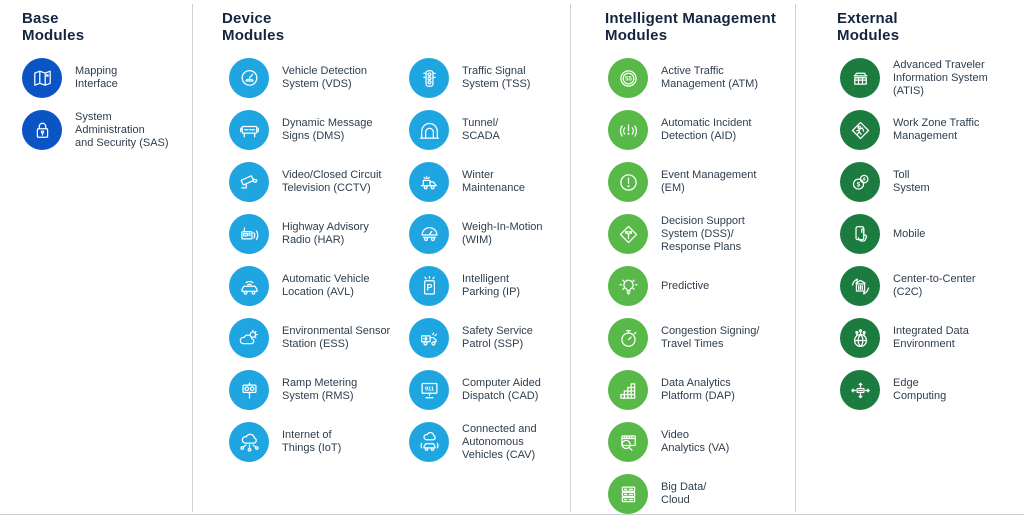 The height and width of the screenshot is (530, 1024). What do you see at coordinates (628, 234) in the screenshot?
I see `decision-diamond-icon` at bounding box center [628, 234].